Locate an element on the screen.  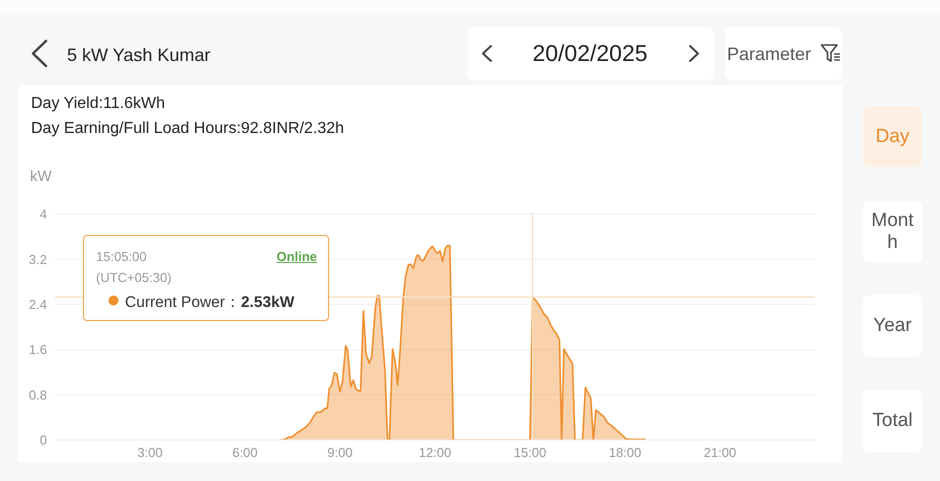
annotation: Current Power：2.53kW is located at coordinates (209, 302).